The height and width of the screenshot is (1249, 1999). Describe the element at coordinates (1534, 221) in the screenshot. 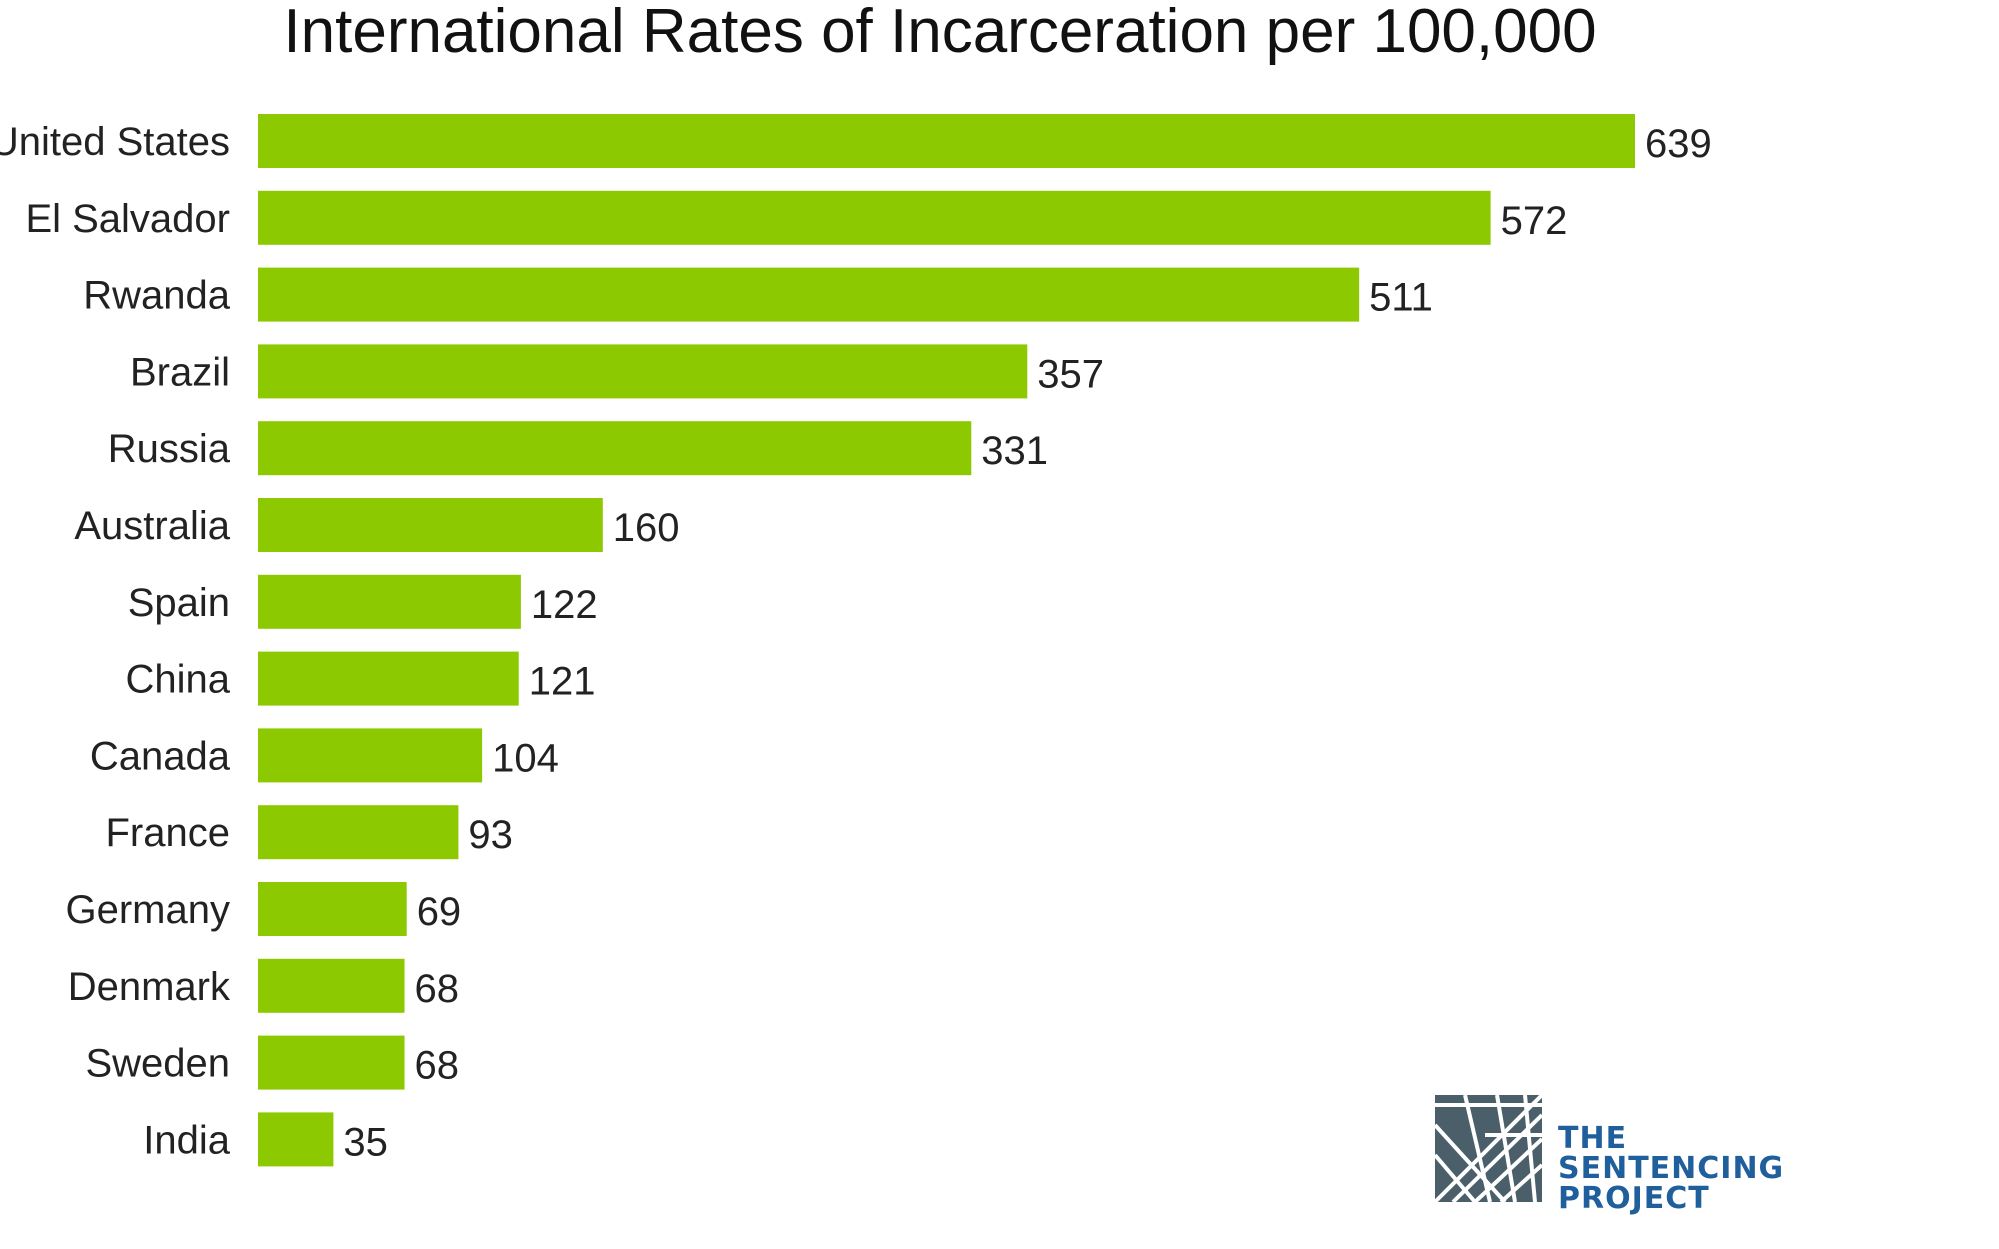

I see `value-label: 572` at that location.